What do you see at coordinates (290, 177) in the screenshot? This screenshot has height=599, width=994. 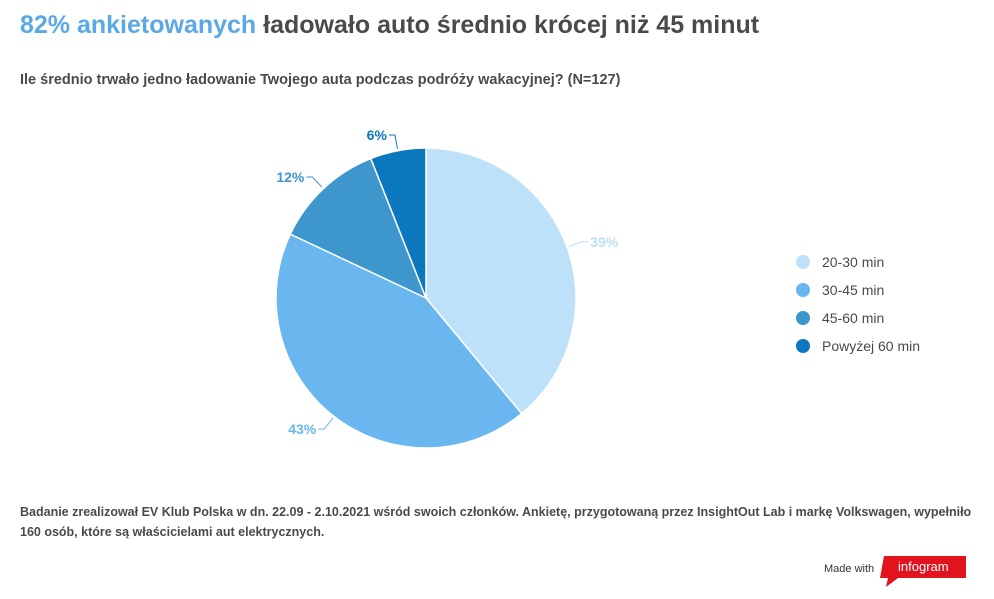 I see `pie-label-45-60: 12%` at bounding box center [290, 177].